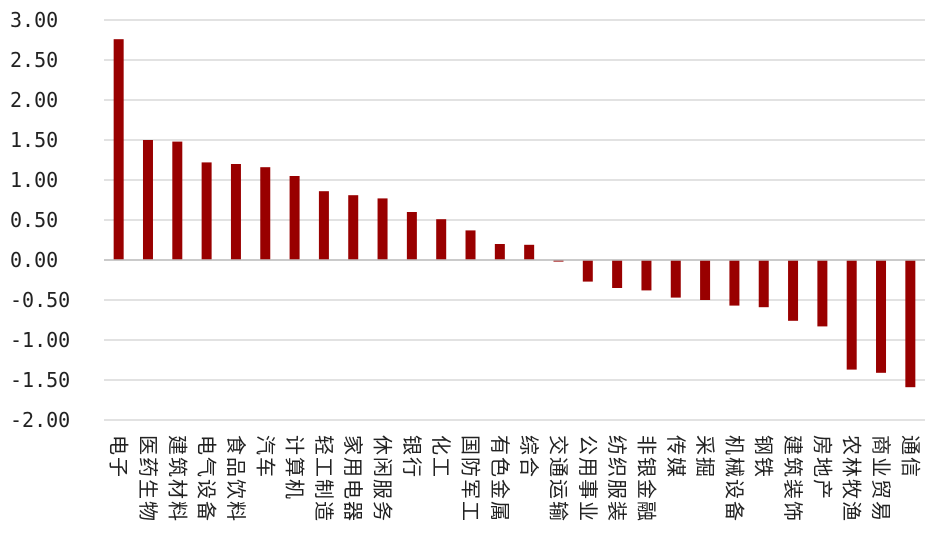  Describe the element at coordinates (822, 489) in the screenshot. I see `svg-text: 产` at that location.